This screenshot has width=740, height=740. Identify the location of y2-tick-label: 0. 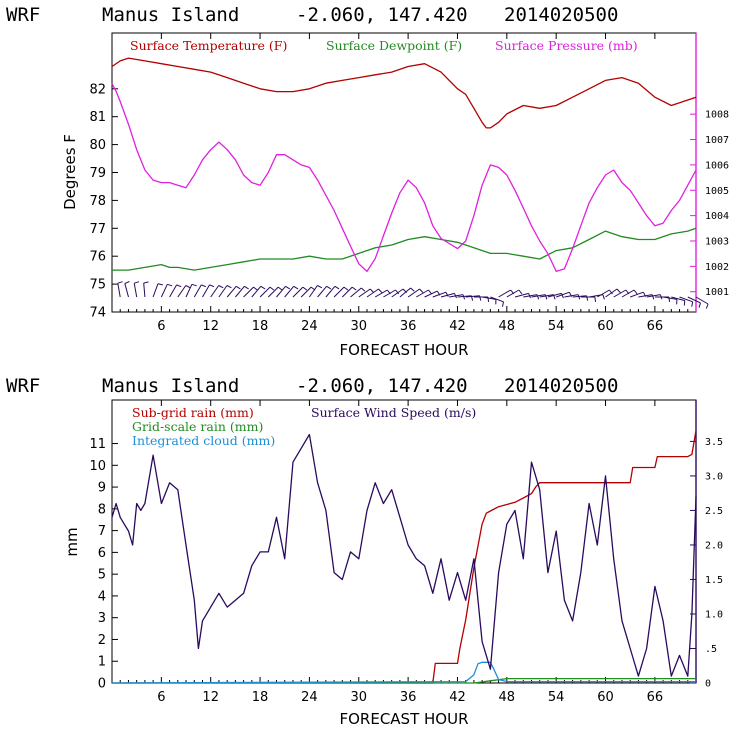
(708, 684).